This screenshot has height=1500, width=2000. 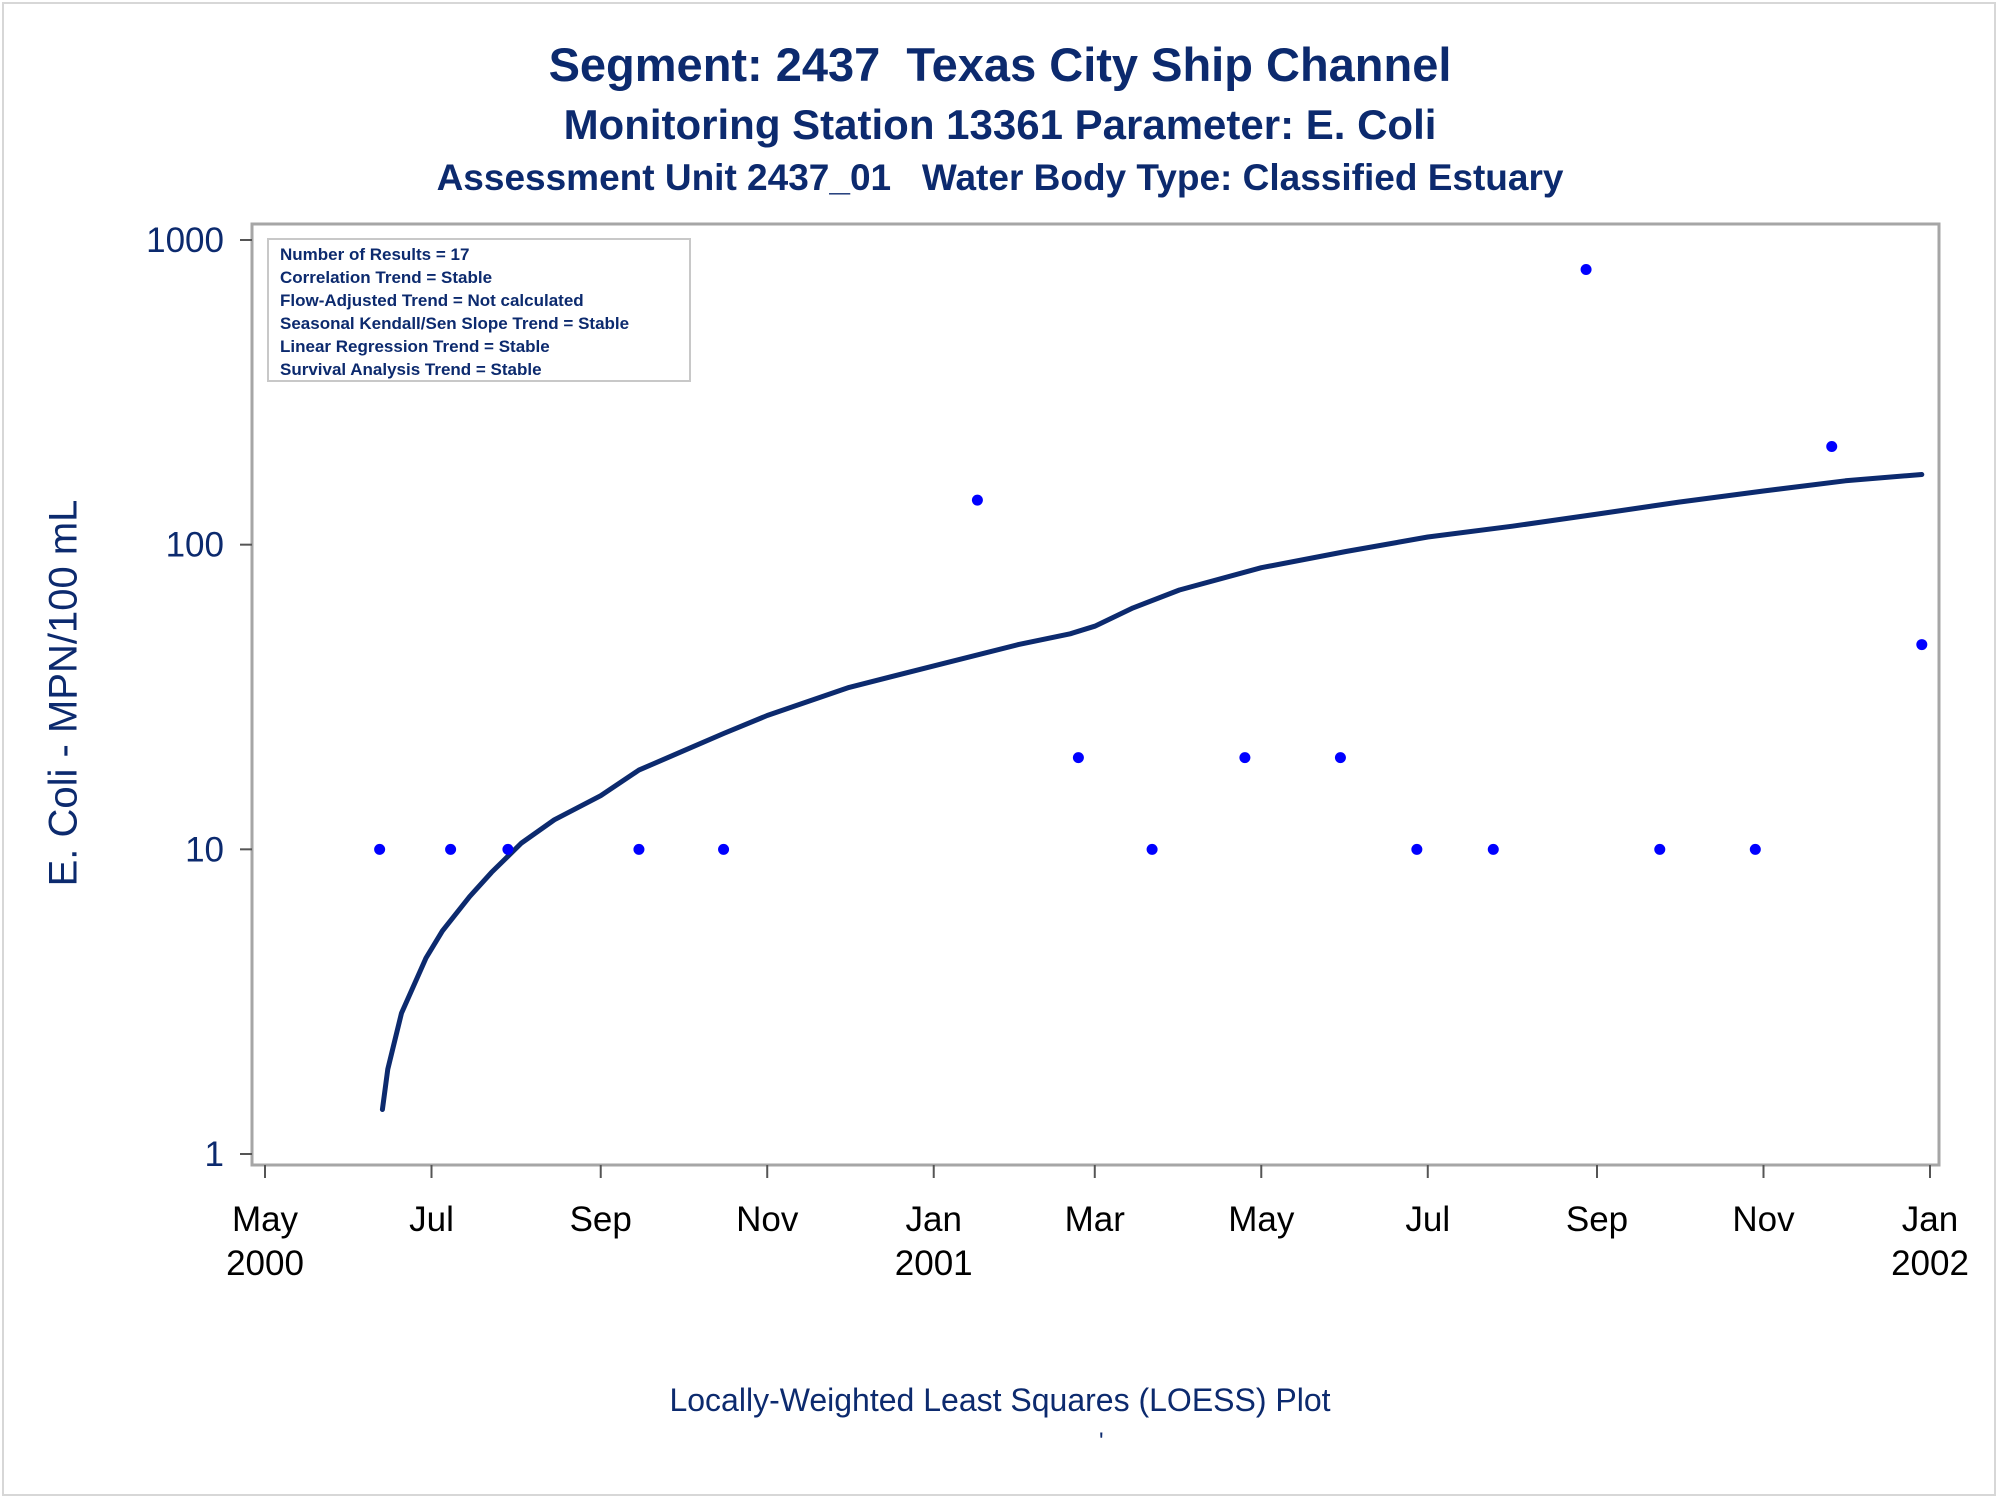 I want to click on x-tick-year-label: 2002, so click(x=1930, y=1263).